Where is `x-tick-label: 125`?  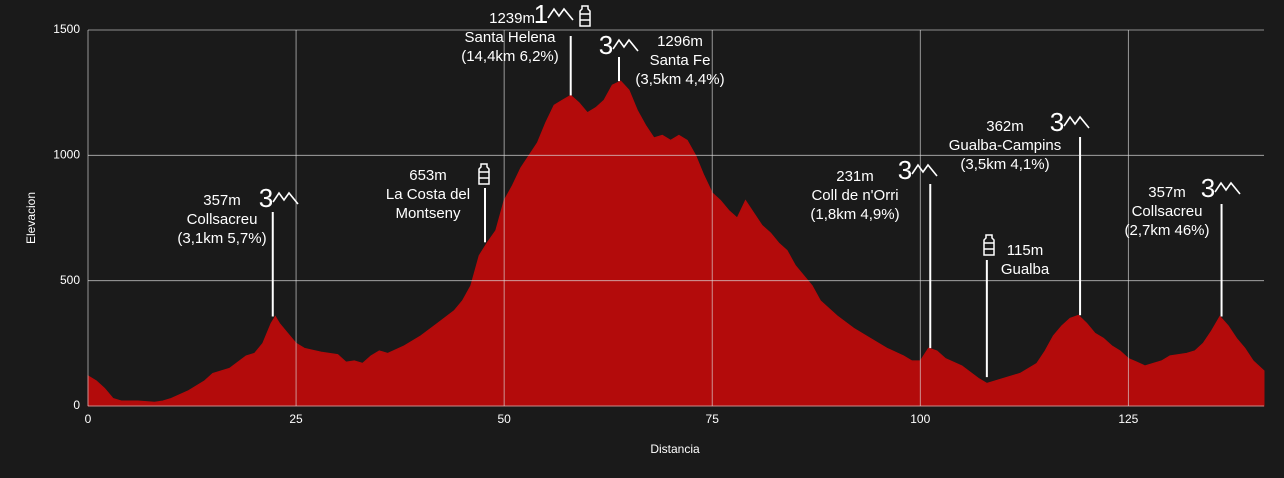 x-tick-label: 125 is located at coordinates (1128, 419).